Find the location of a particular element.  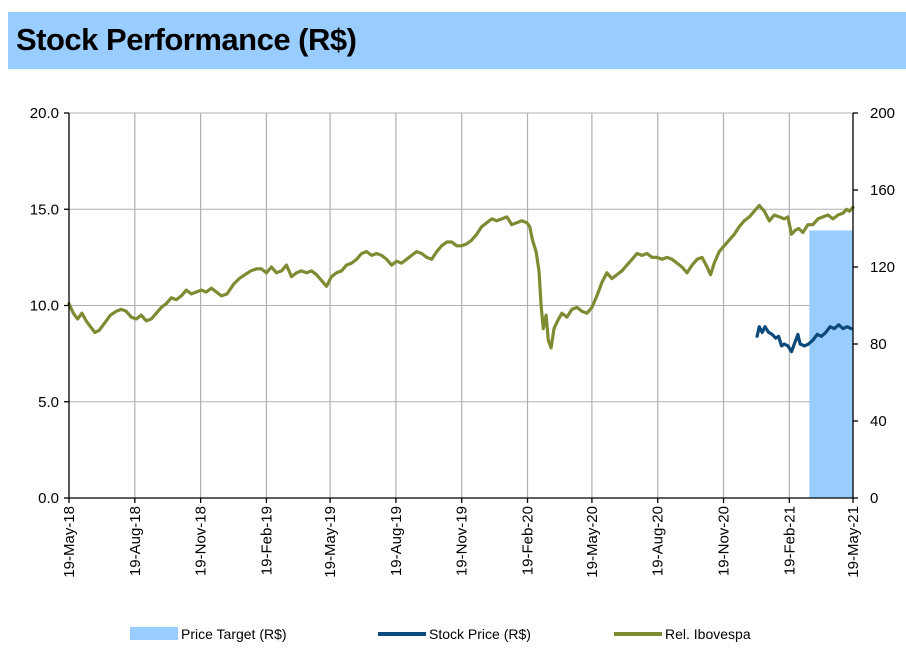

x-tick-label: 19-Nov-19 is located at coordinates (462, 541).